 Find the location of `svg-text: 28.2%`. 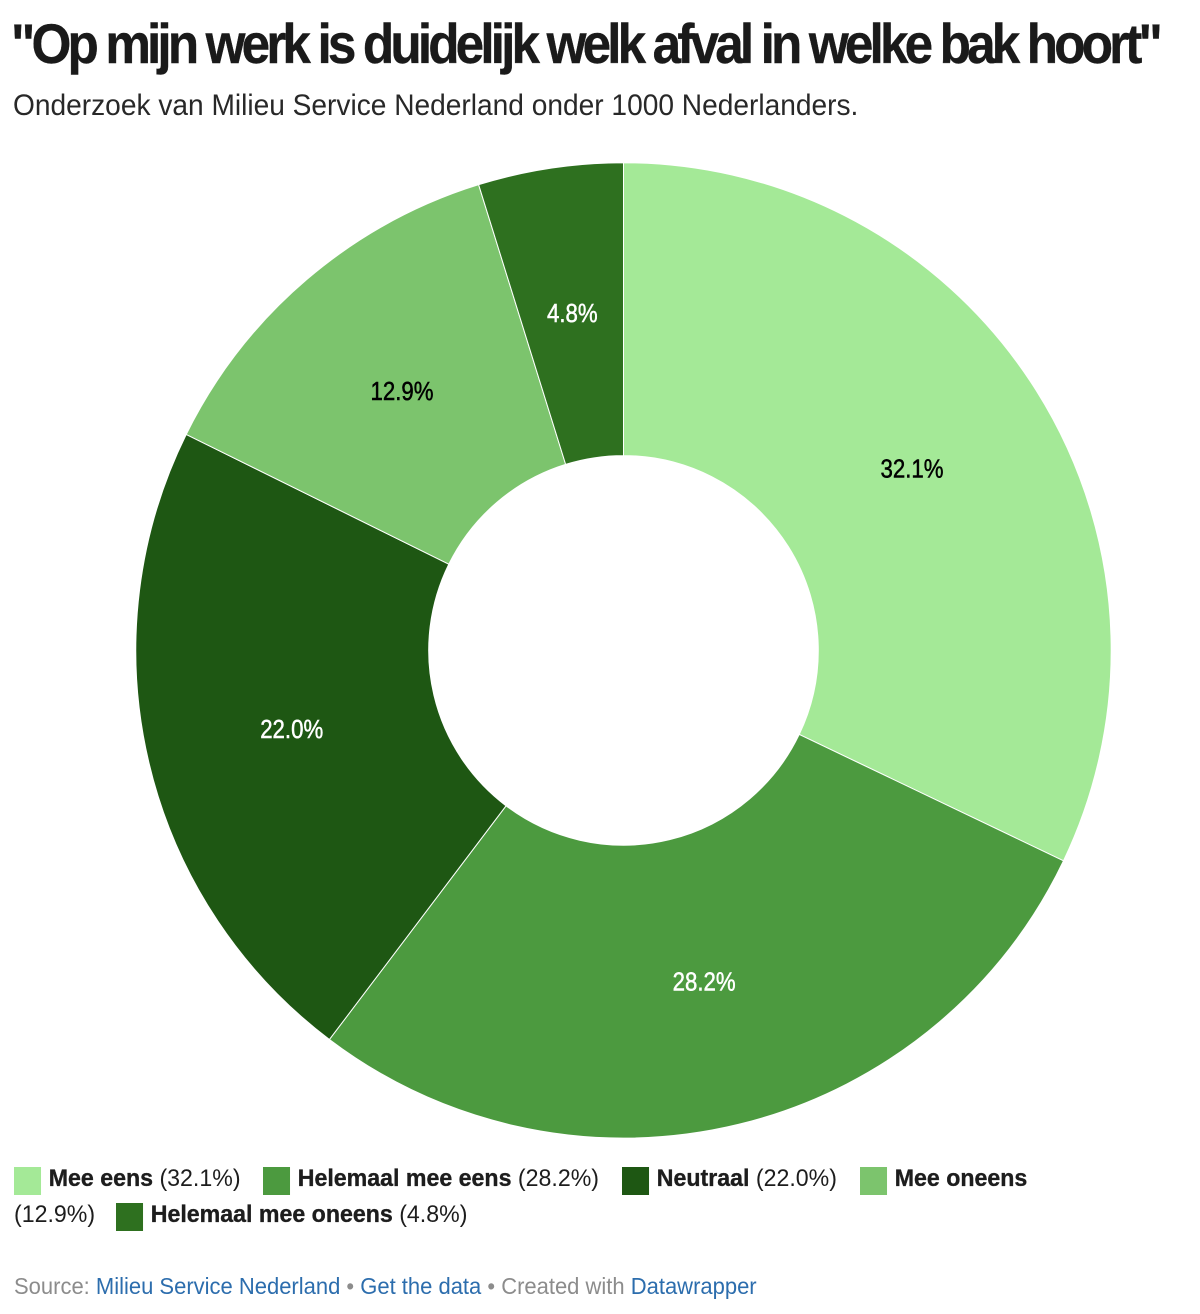

svg-text: 28.2% is located at coordinates (704, 982).